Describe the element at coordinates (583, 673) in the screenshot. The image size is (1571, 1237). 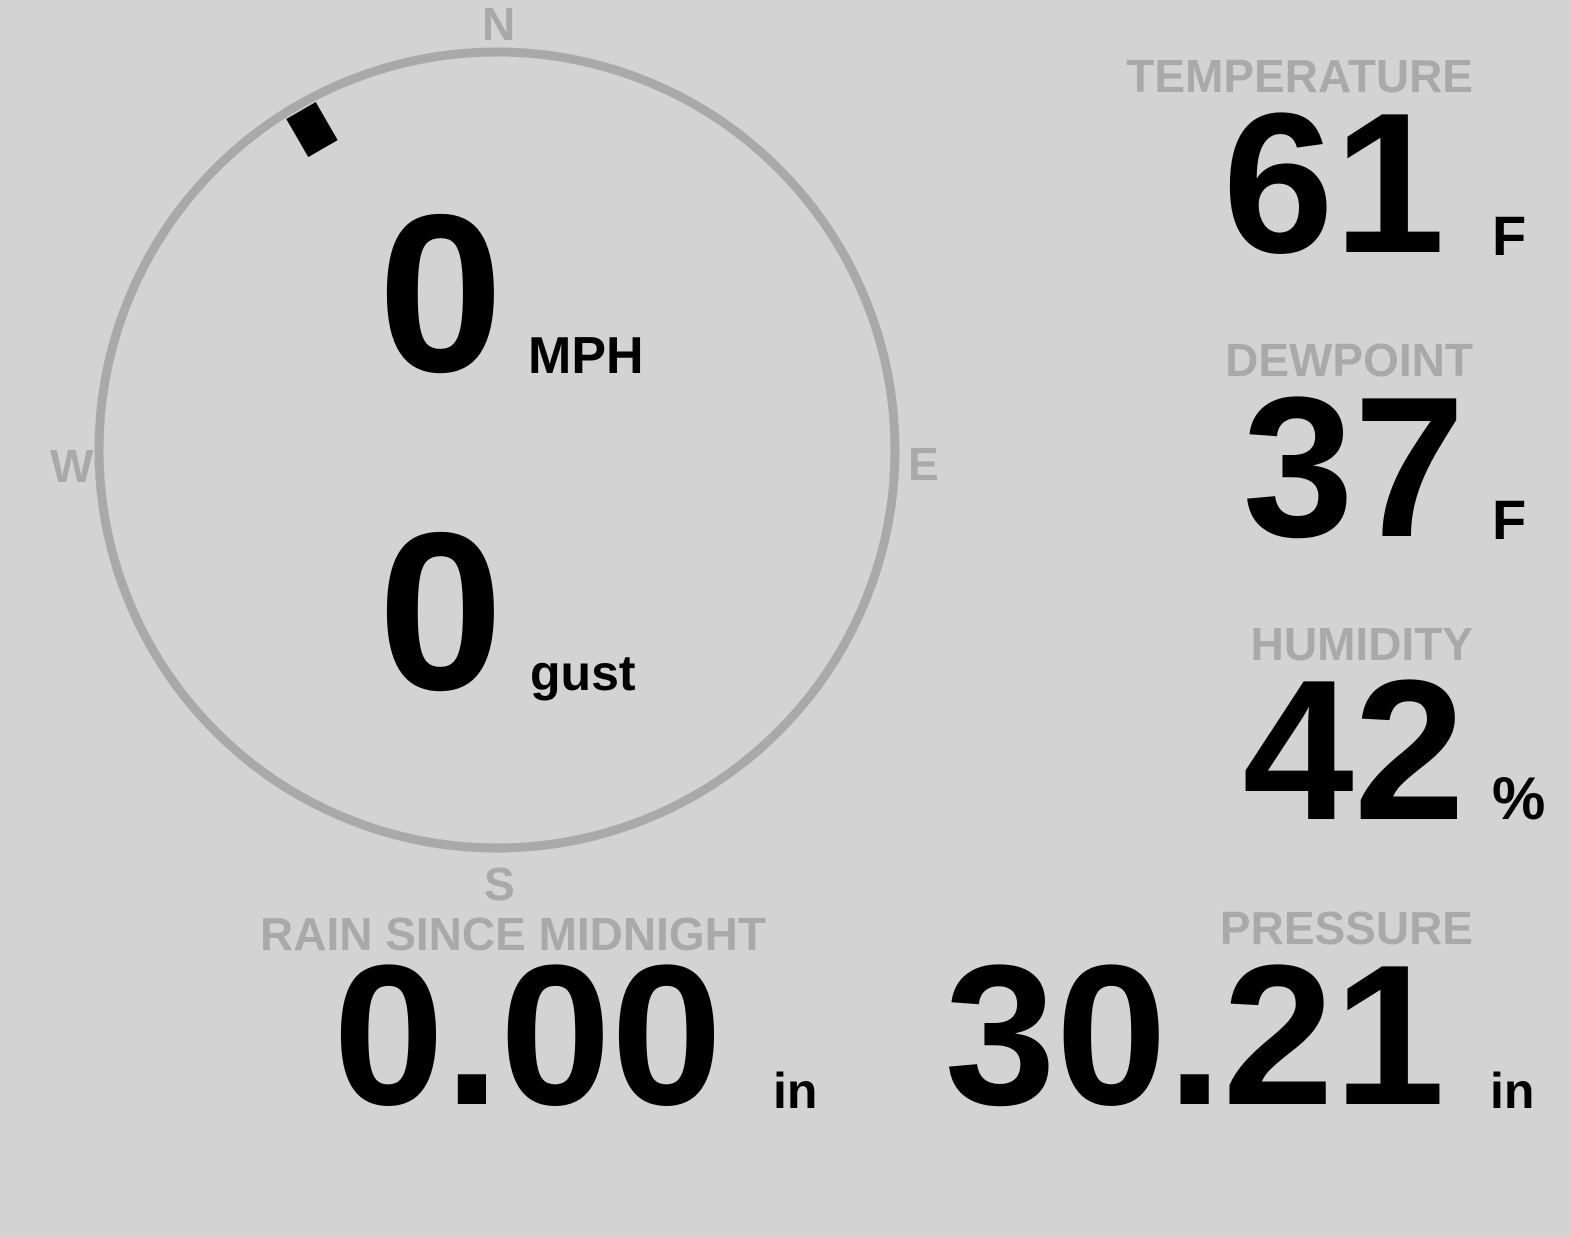
I see `wind-gust-unit: gust` at that location.